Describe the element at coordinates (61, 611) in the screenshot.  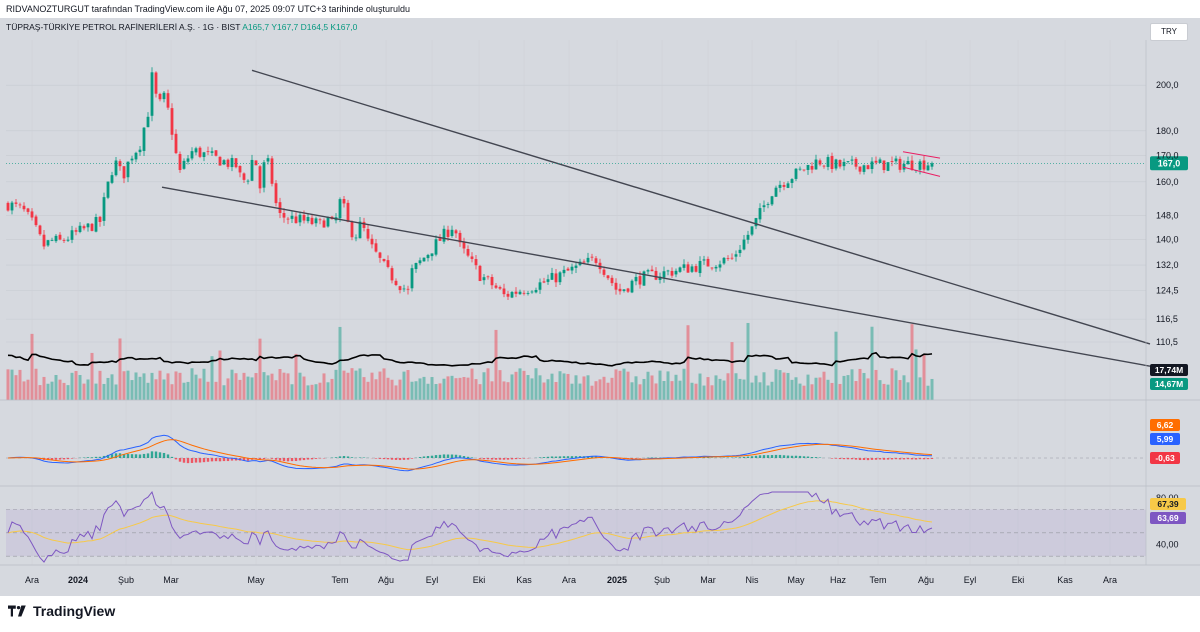
I see `tradingview-logo: TradingView` at that location.